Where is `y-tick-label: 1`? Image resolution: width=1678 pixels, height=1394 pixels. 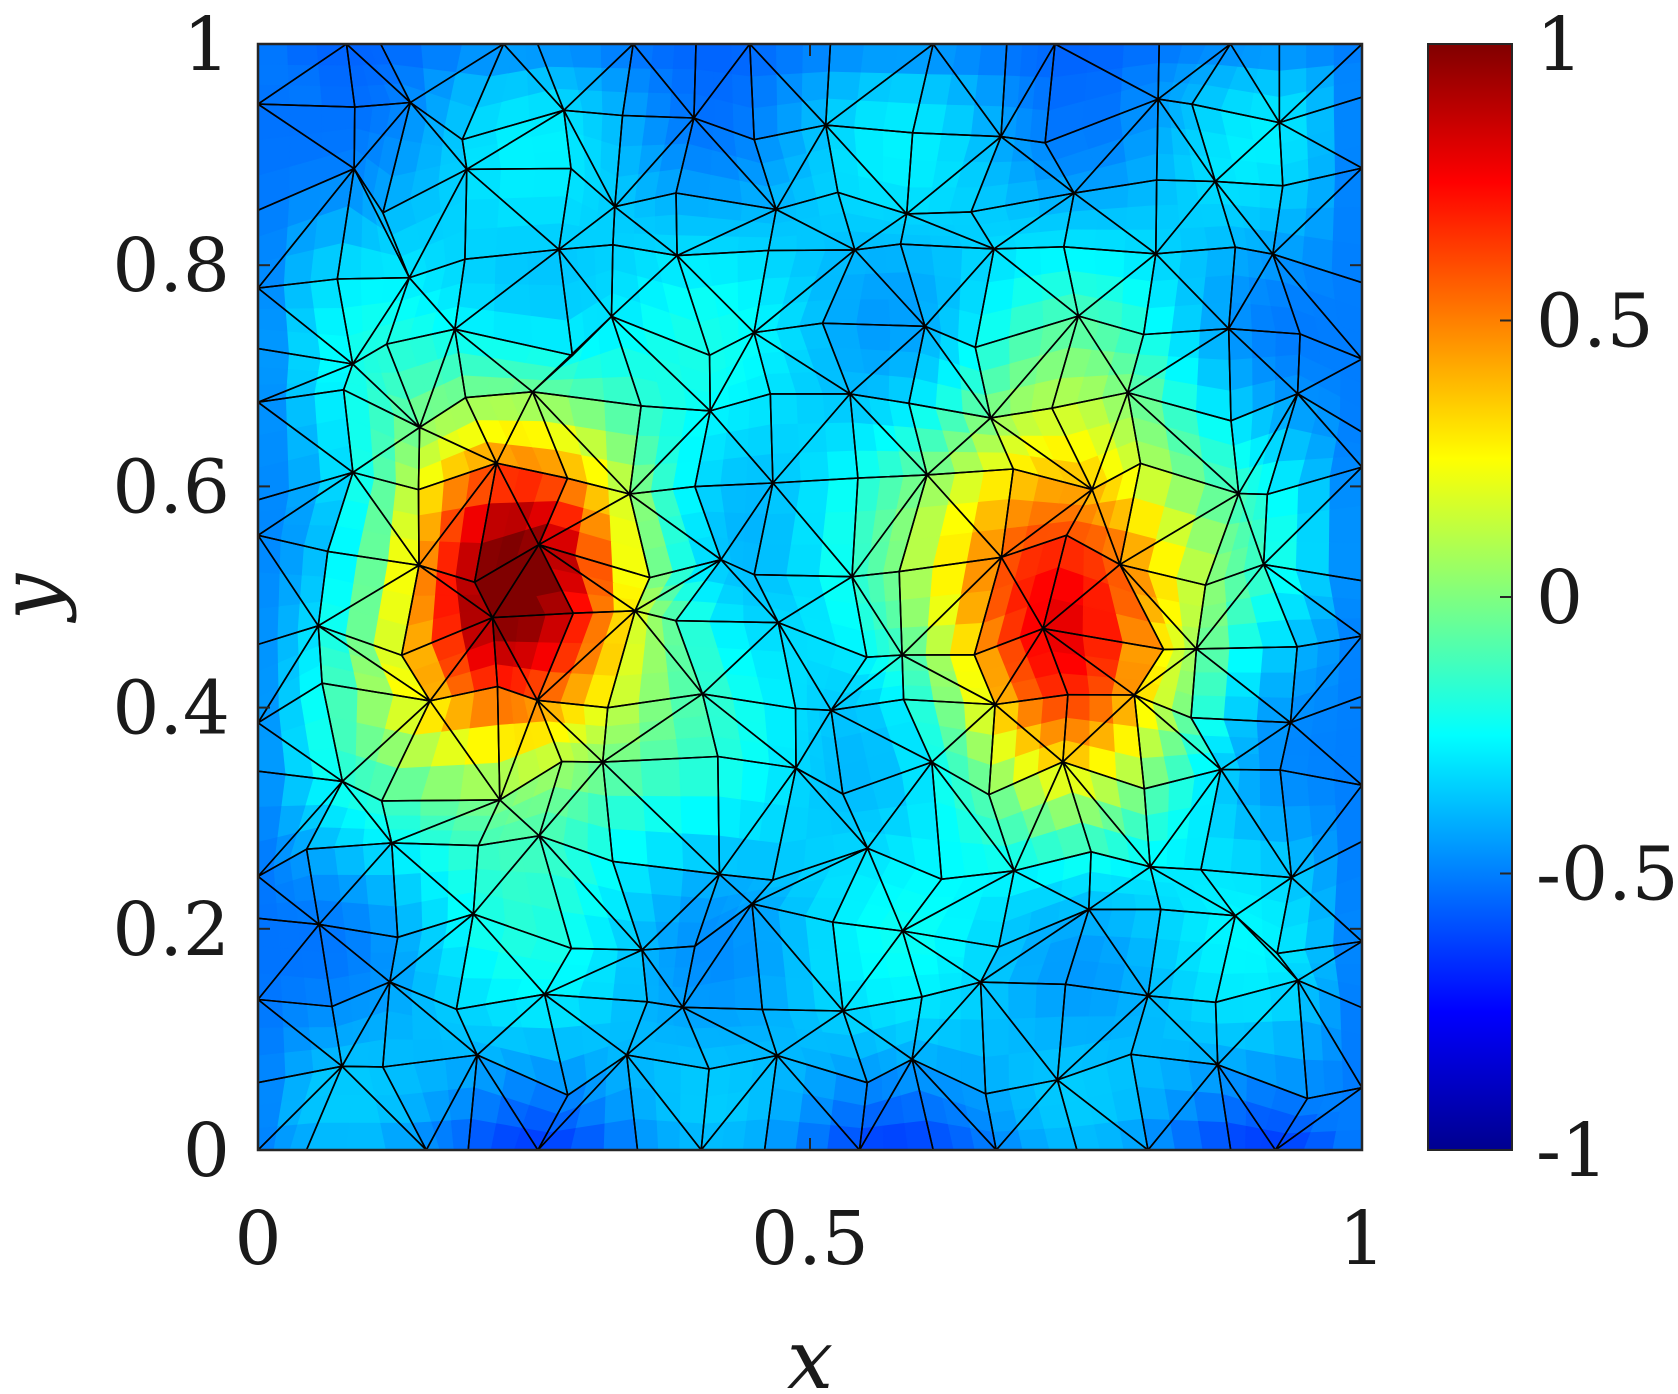
y-tick-label: 1 is located at coordinates (206, 45).